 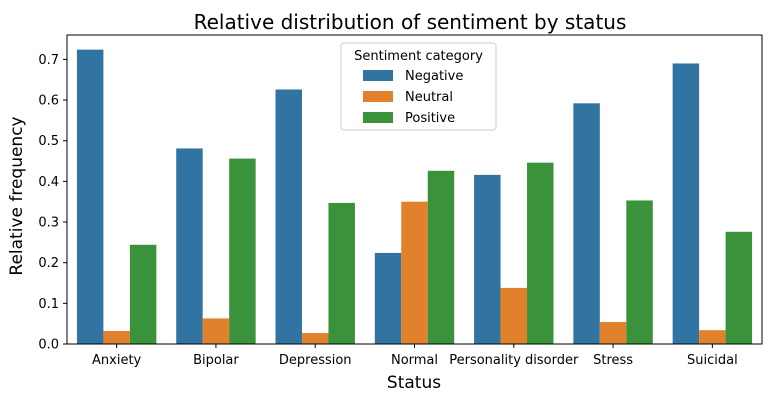 What do you see at coordinates (712, 337) in the screenshot?
I see `bar-neutral-suicidal` at bounding box center [712, 337].